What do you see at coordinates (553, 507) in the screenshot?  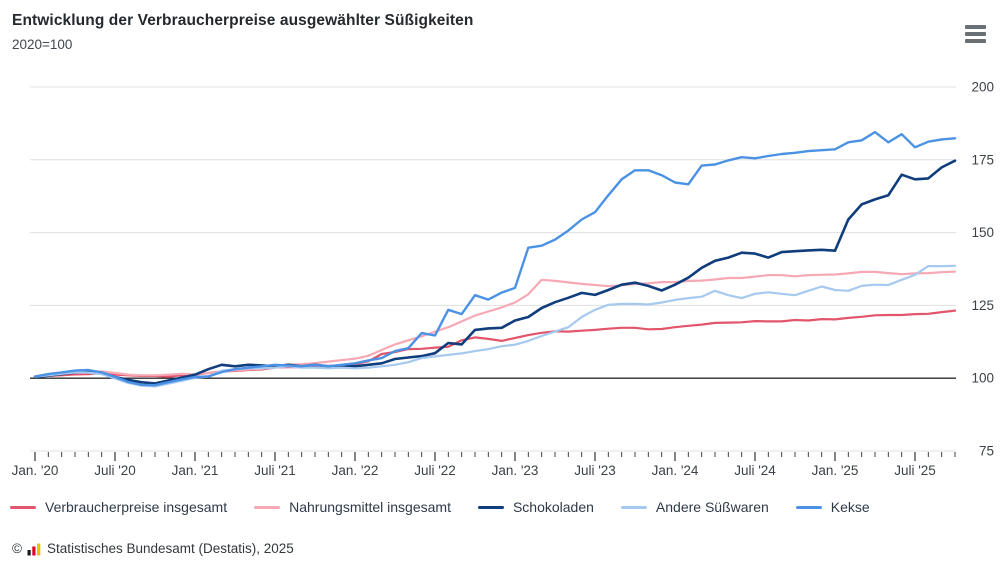 I see `legend-label: Schokoladen` at bounding box center [553, 507].